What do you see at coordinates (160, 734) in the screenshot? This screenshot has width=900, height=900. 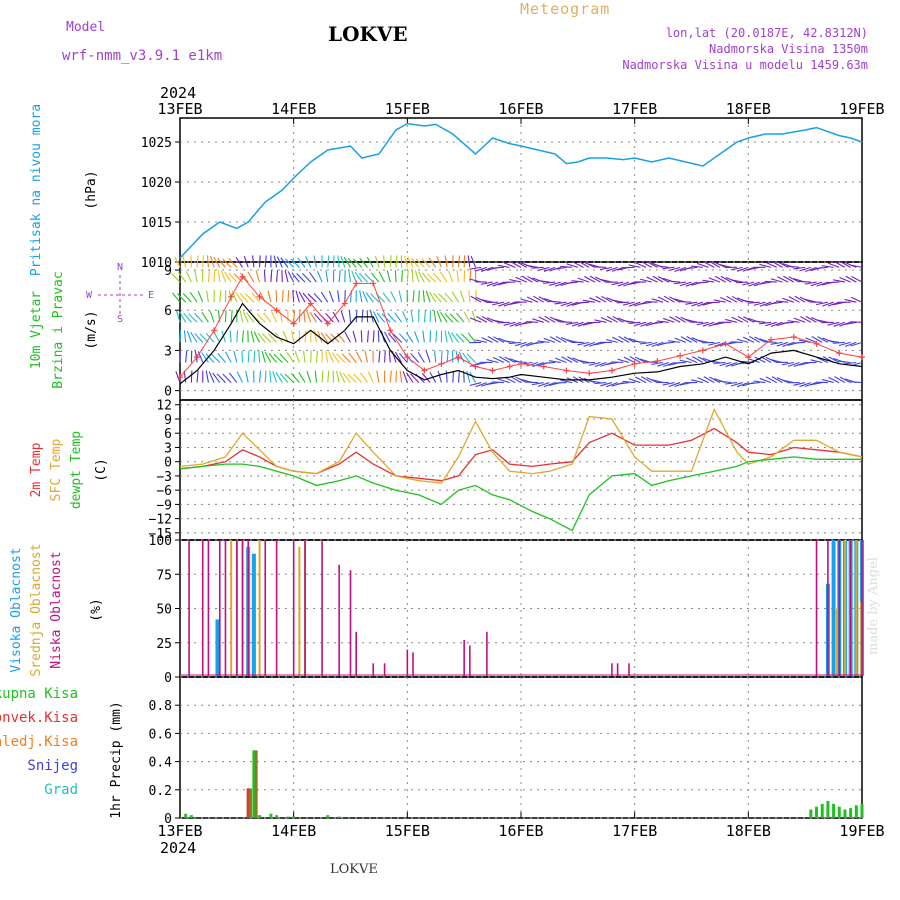 I see `precipitation-y-tick-label: 0.6` at bounding box center [160, 734].